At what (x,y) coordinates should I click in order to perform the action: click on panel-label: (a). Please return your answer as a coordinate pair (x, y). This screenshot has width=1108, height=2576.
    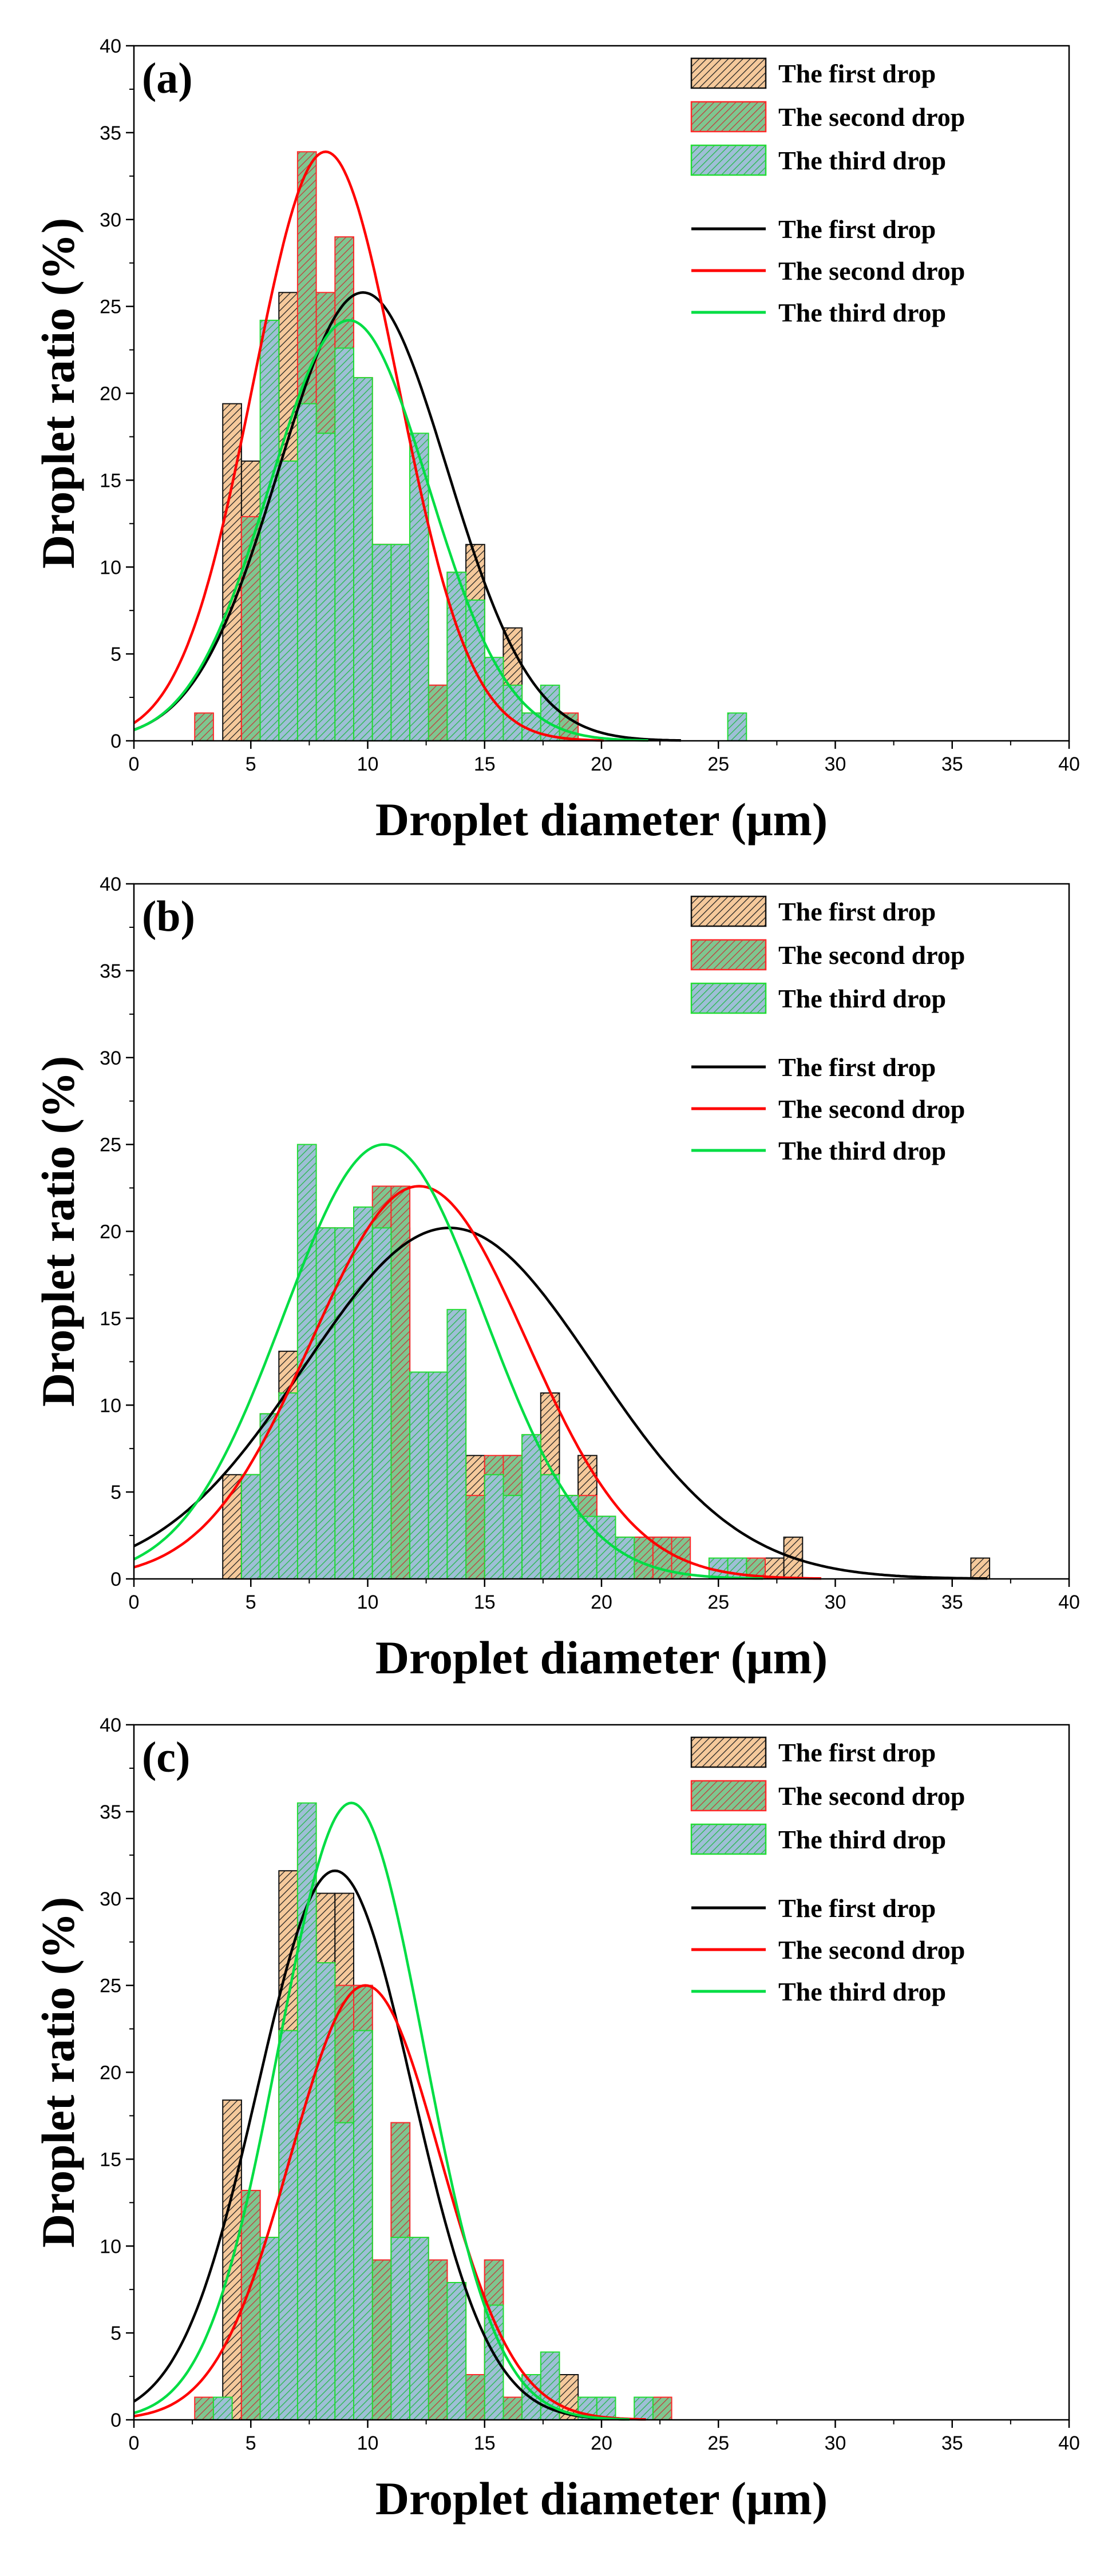
    Looking at the image, I should click on (167, 78).